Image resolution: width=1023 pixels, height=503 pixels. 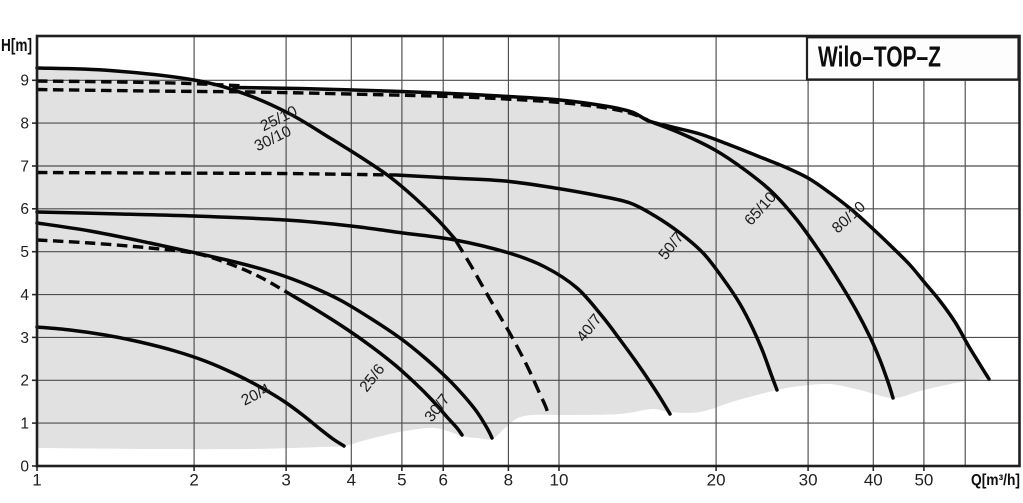 What do you see at coordinates (995, 480) in the screenshot?
I see `svg-text: Q[m³/h]` at bounding box center [995, 480].